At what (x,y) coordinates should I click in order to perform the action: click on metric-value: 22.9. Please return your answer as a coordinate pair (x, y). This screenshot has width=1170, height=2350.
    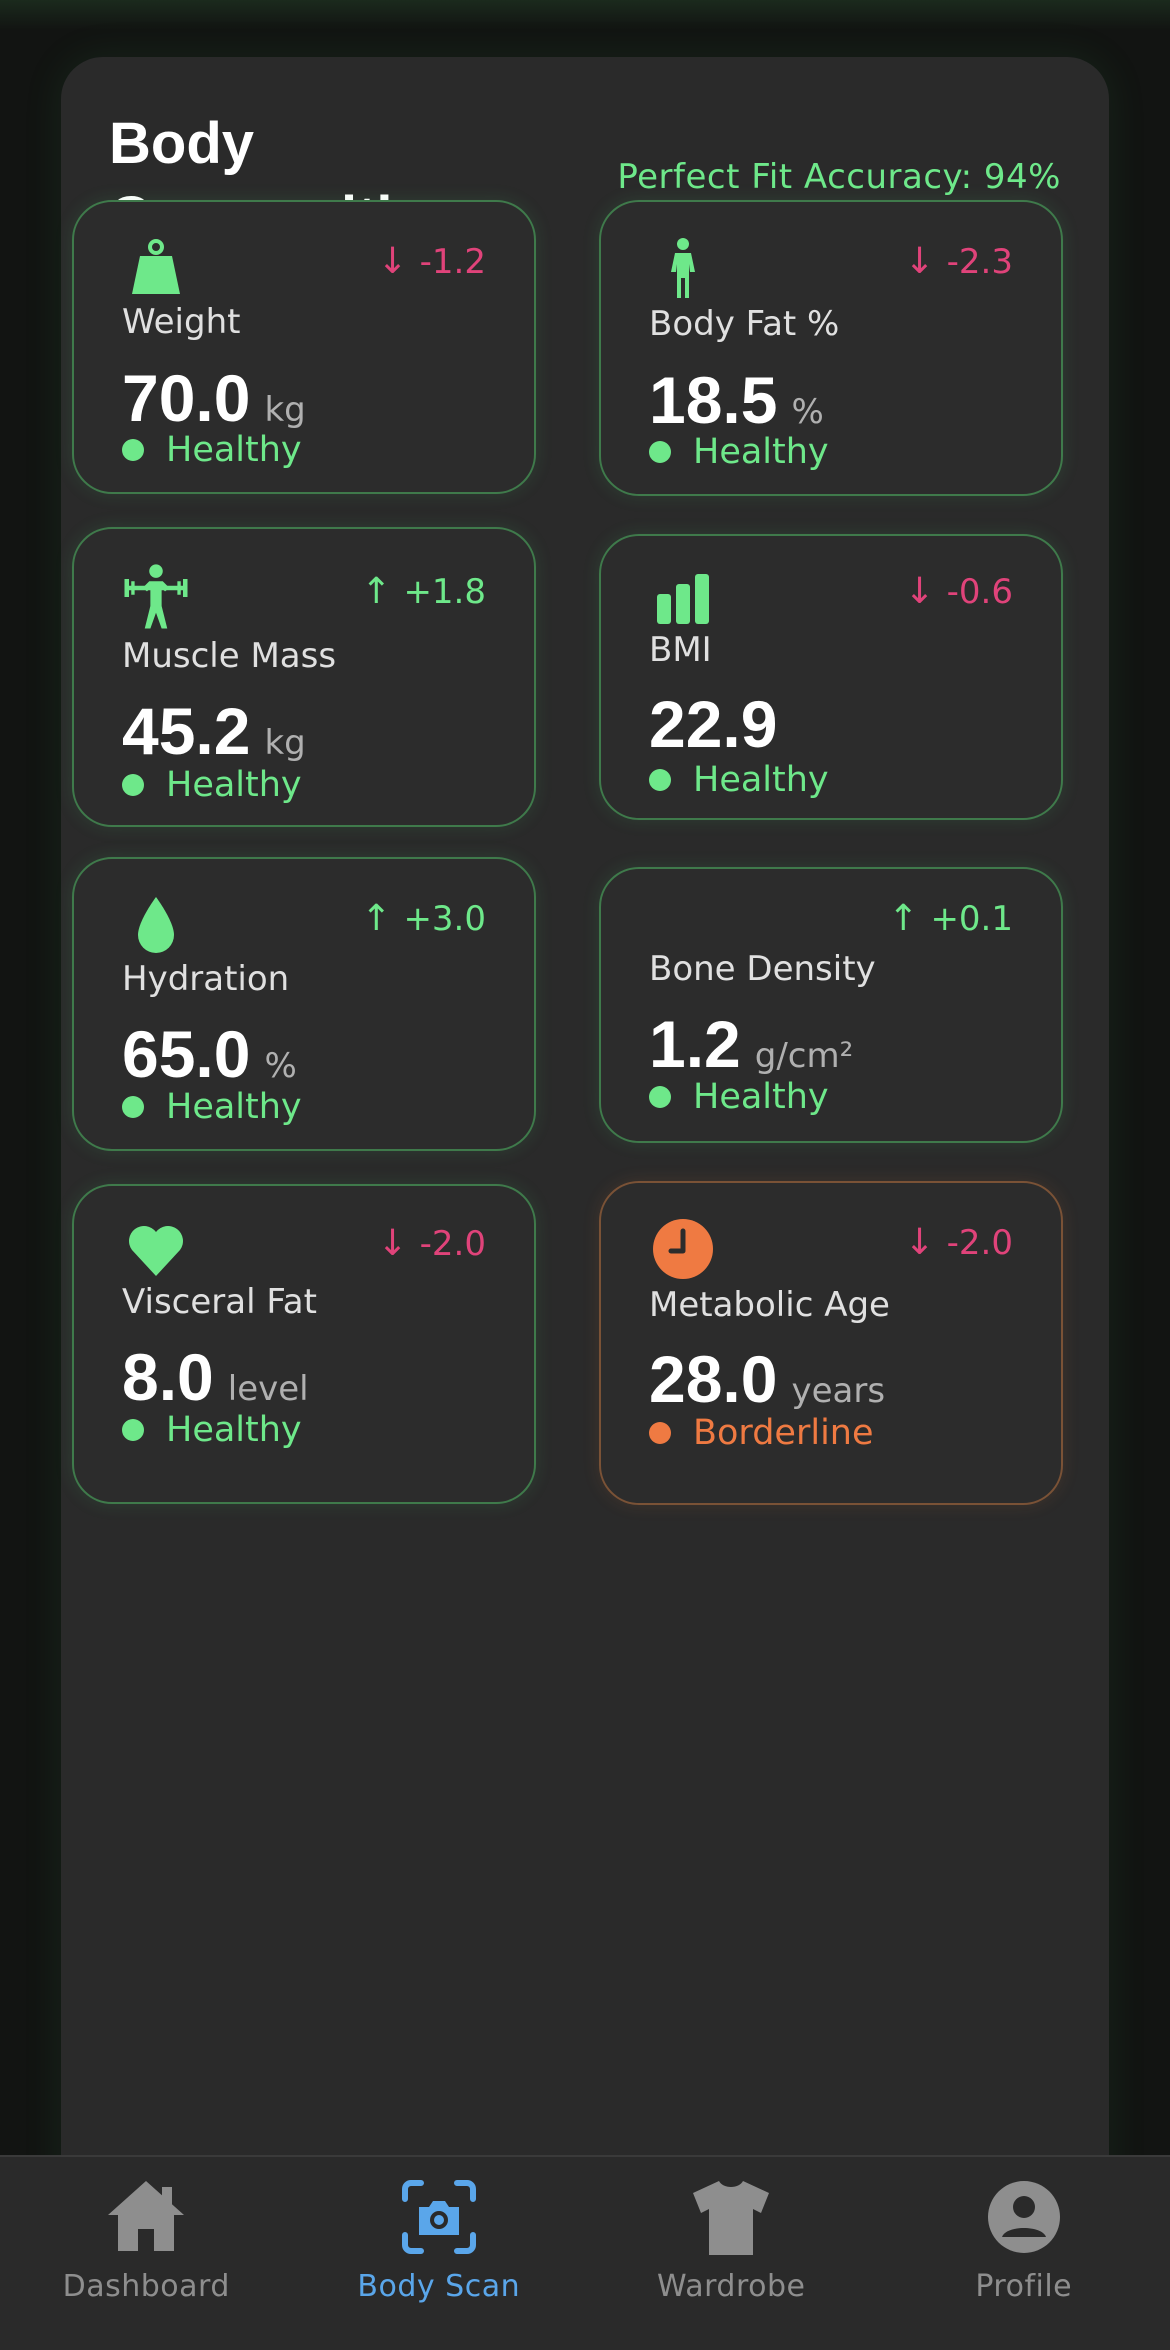
    Looking at the image, I should click on (713, 724).